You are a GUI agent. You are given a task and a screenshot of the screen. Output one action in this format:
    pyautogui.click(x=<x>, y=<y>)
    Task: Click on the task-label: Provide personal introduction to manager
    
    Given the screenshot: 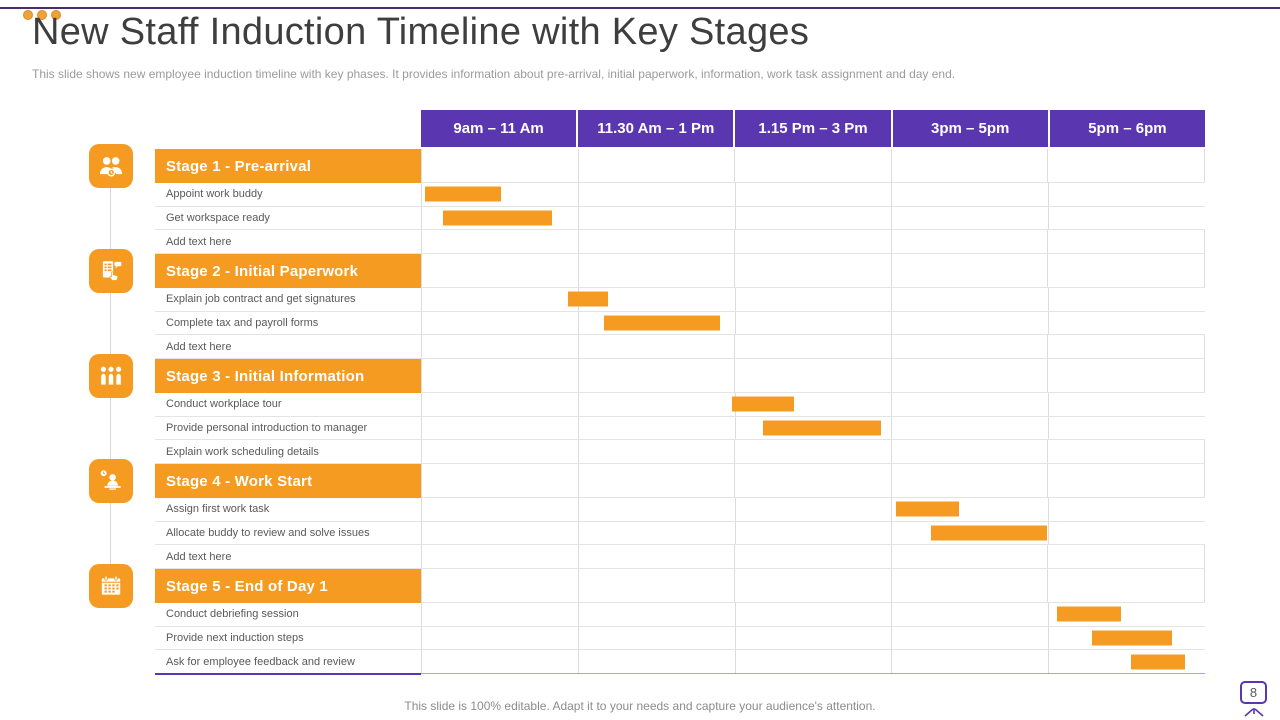 What is the action you would take?
    pyautogui.click(x=267, y=428)
    